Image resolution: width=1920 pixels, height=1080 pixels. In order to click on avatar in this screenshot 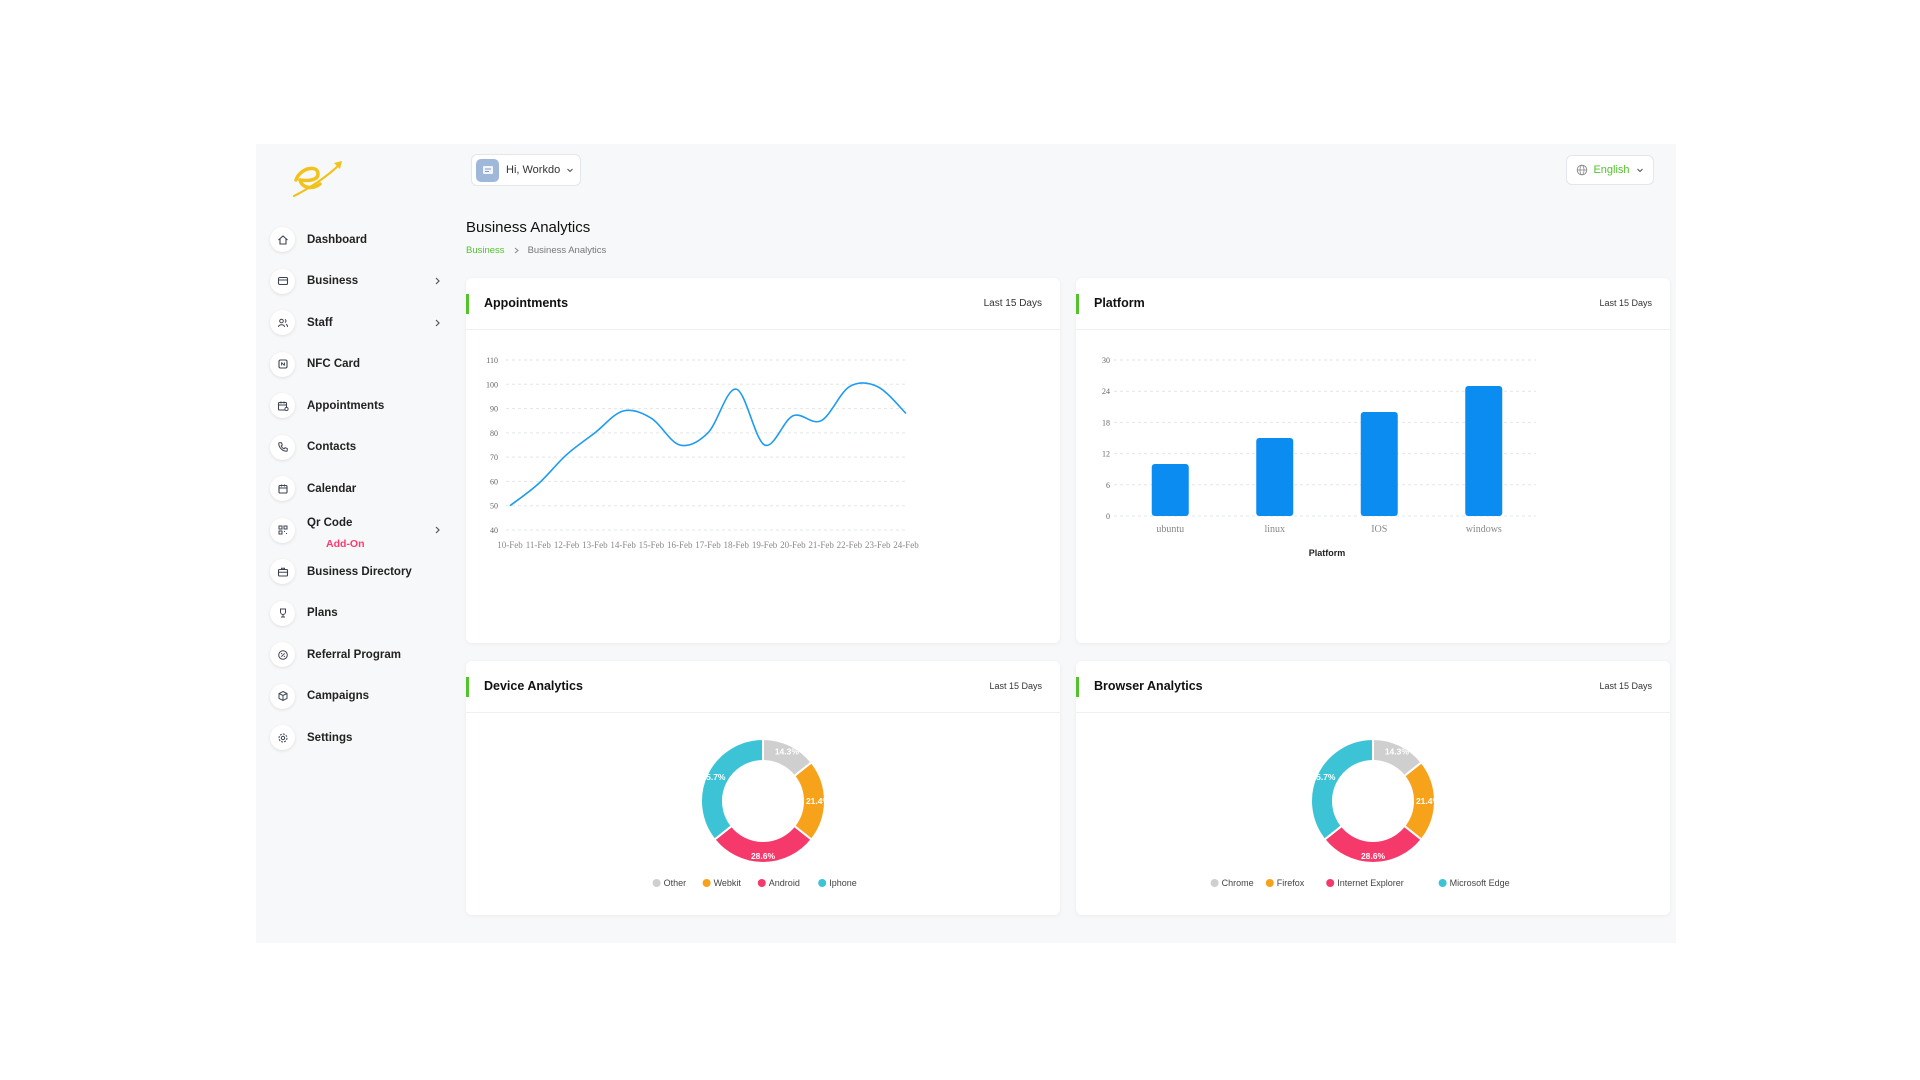, I will do `click(487, 170)`.